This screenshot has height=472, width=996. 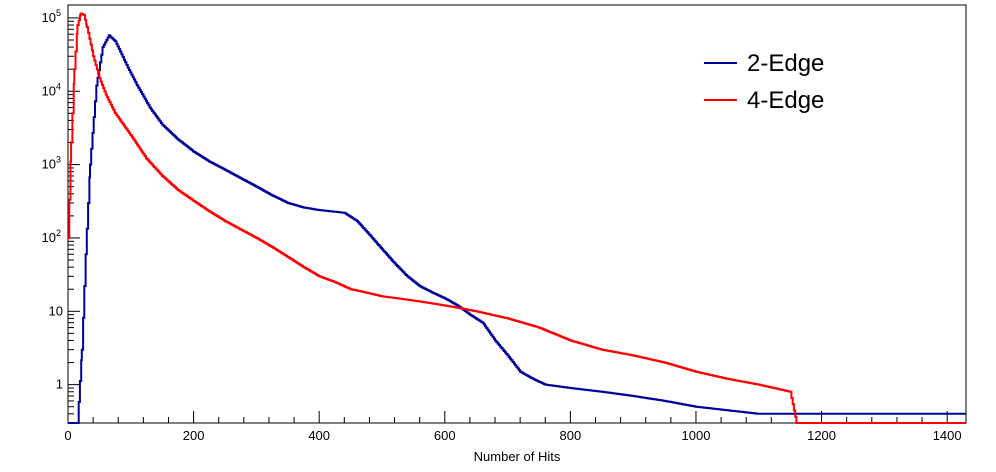 What do you see at coordinates (785, 63) in the screenshot?
I see `legend-label: 2-Edge` at bounding box center [785, 63].